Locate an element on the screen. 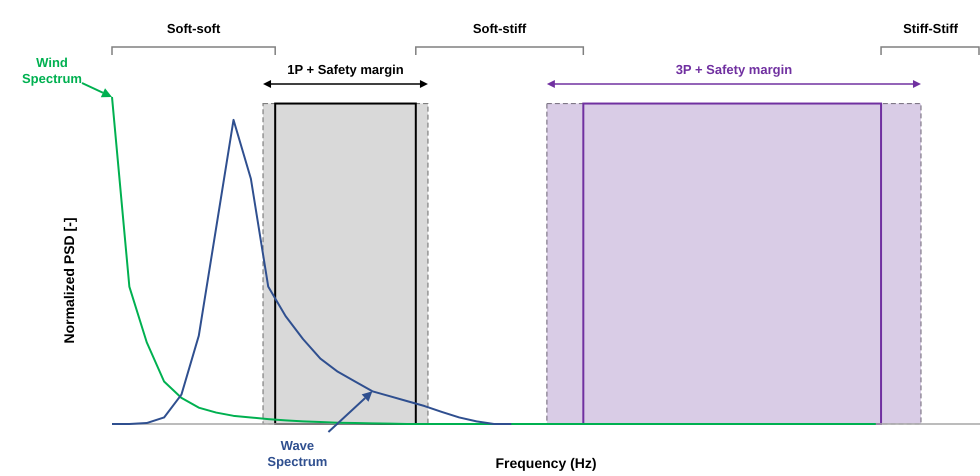 This screenshot has height=476, width=980. text: Stiff-Stiff is located at coordinates (931, 28).